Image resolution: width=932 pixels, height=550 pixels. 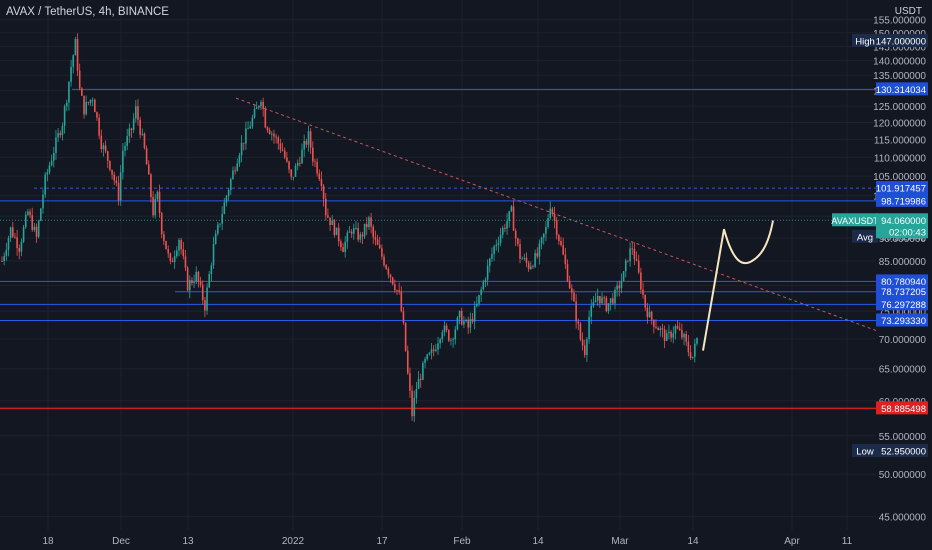 I want to click on time-axis: 18 Dec 13 2022 17 Feb 14 Mar 14 Apr 11, so click(x=447, y=541).